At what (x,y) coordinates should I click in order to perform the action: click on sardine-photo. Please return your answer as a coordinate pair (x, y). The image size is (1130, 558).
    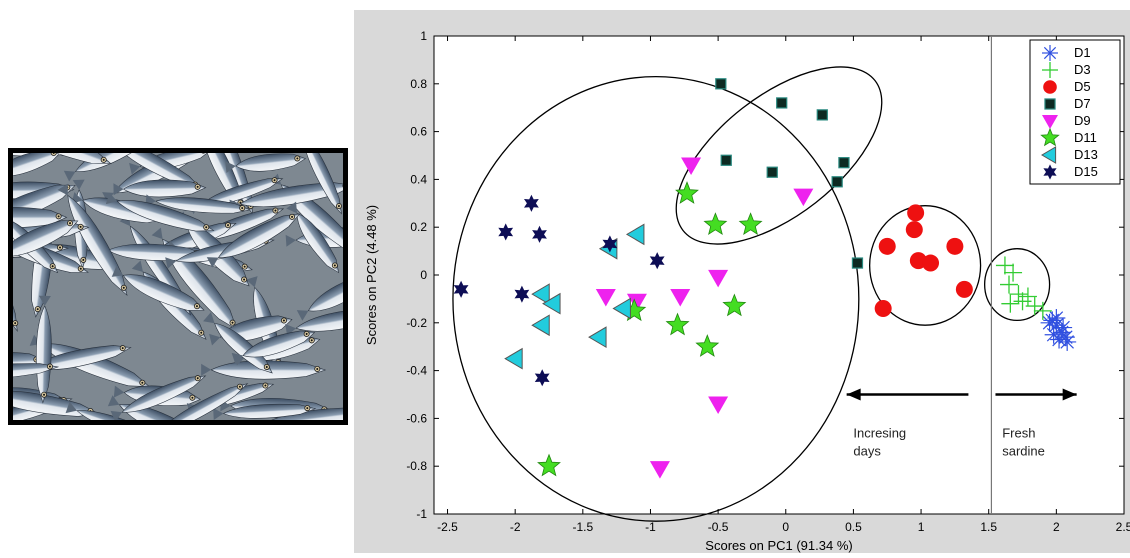
    Looking at the image, I should click on (178, 286).